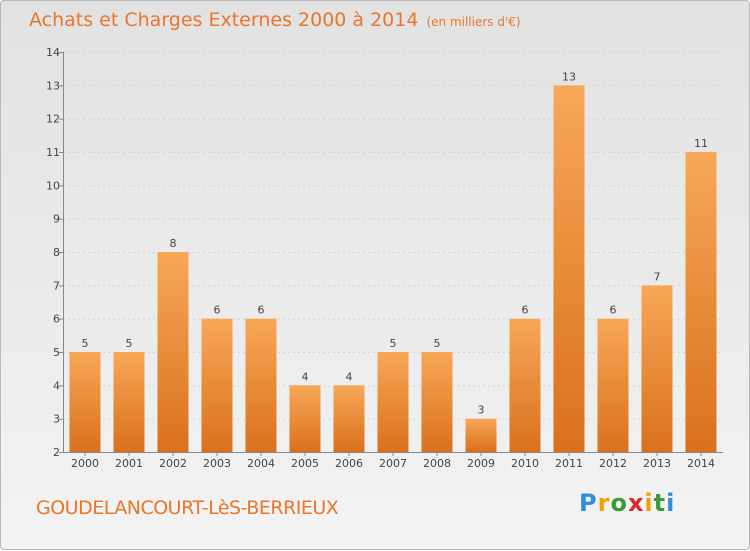  Describe the element at coordinates (569, 463) in the screenshot. I see `x-tick-label: 2011` at that location.